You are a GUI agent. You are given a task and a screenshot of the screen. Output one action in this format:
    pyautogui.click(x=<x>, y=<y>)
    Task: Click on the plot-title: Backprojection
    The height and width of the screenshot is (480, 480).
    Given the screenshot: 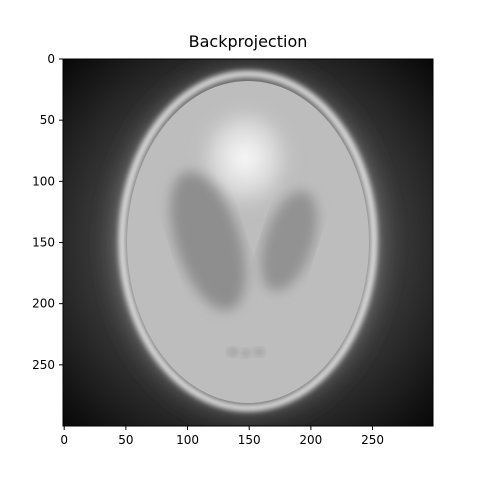 What is the action you would take?
    pyautogui.click(x=248, y=41)
    